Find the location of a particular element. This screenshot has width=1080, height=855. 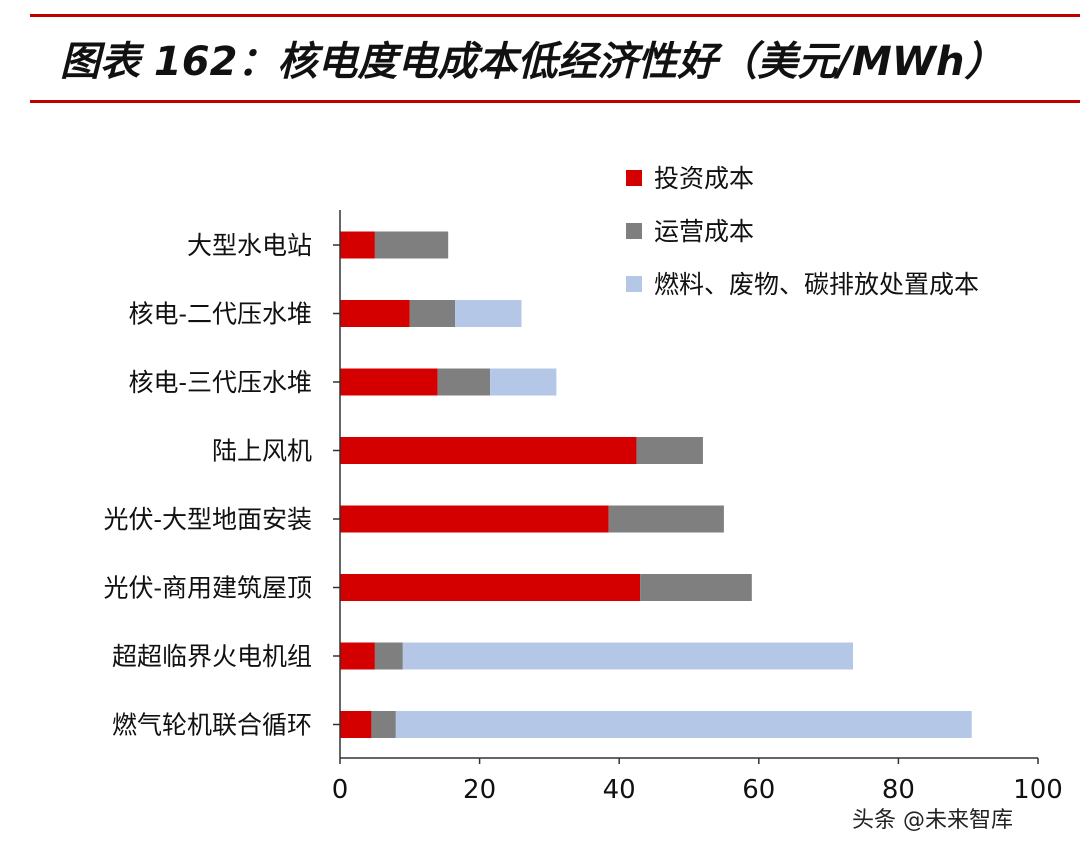

x-tick-label: 20 is located at coordinates (479, 790).